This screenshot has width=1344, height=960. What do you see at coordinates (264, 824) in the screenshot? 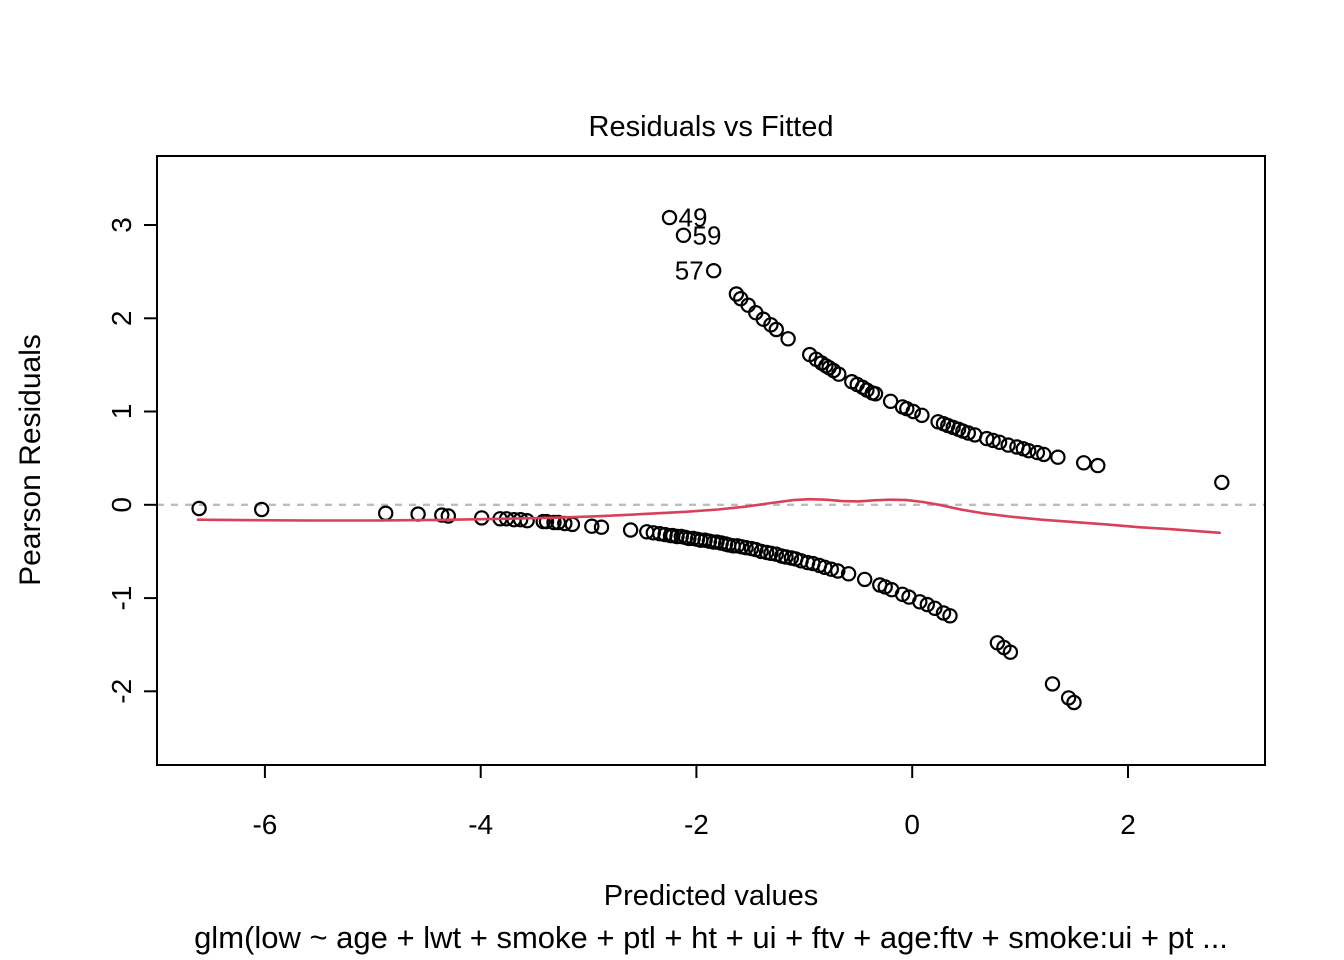
I see `x-tick-label: -6` at bounding box center [264, 824].